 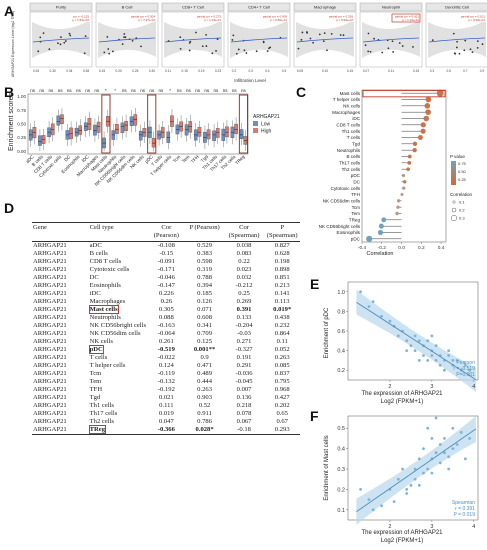 What do you see at coordinates (340, 226) in the screenshot?
I see `panel-c-y-tick-label: NK CD56bright cells` at bounding box center [340, 226].